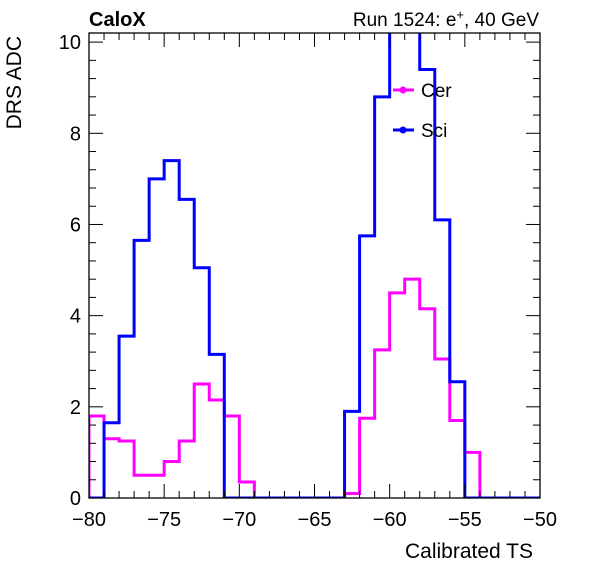  I want to click on y-tick-label: 6, so click(75, 225).